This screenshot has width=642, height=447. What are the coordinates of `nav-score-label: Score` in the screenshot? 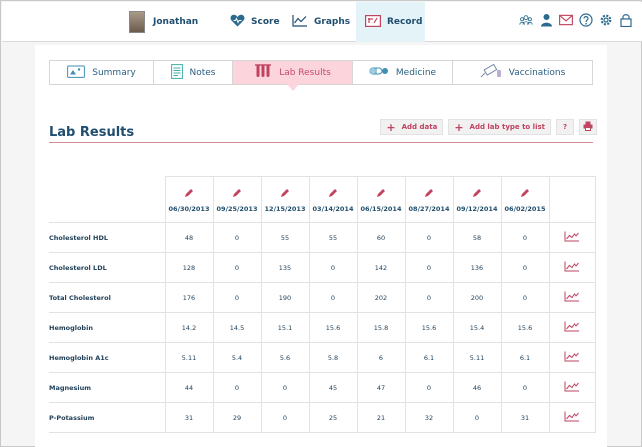 It's located at (265, 22).